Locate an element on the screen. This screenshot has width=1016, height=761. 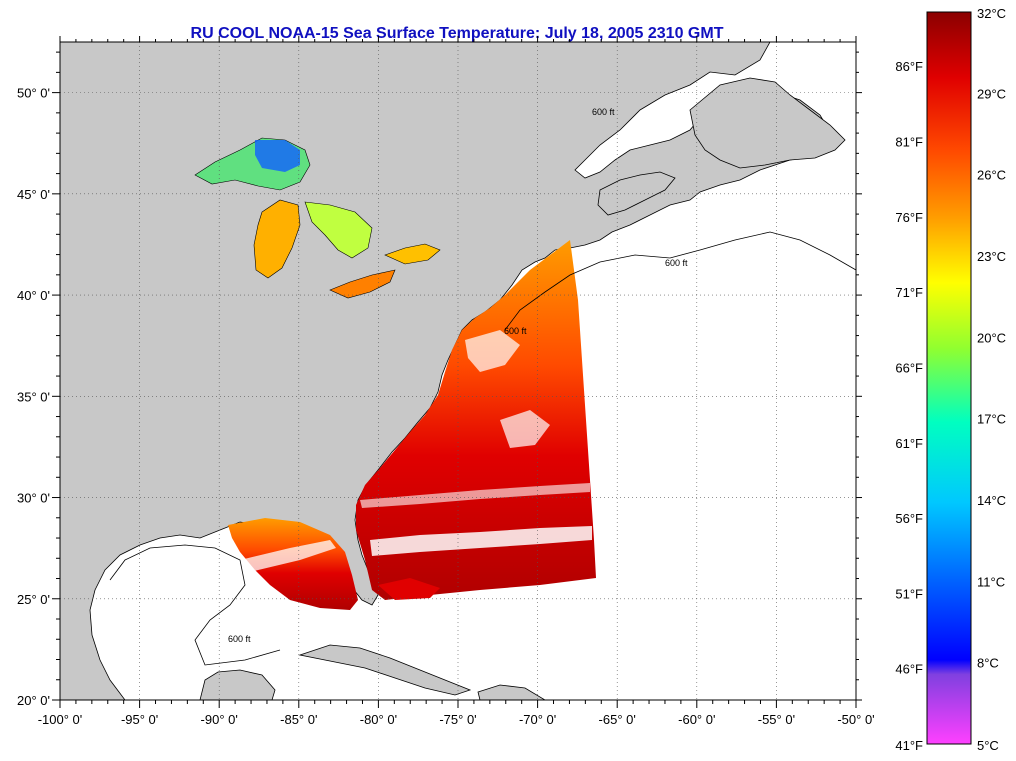
x-tick-label: -65° 0' is located at coordinates (617, 719).